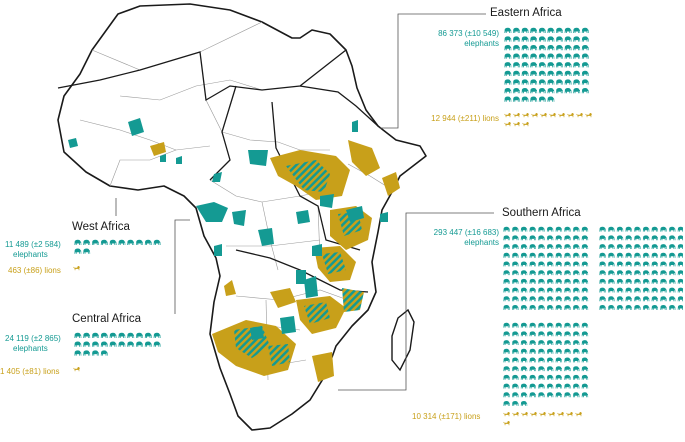 The height and width of the screenshot is (442, 685). I want to click on region-title-southern: Southern Africa, so click(541, 213).